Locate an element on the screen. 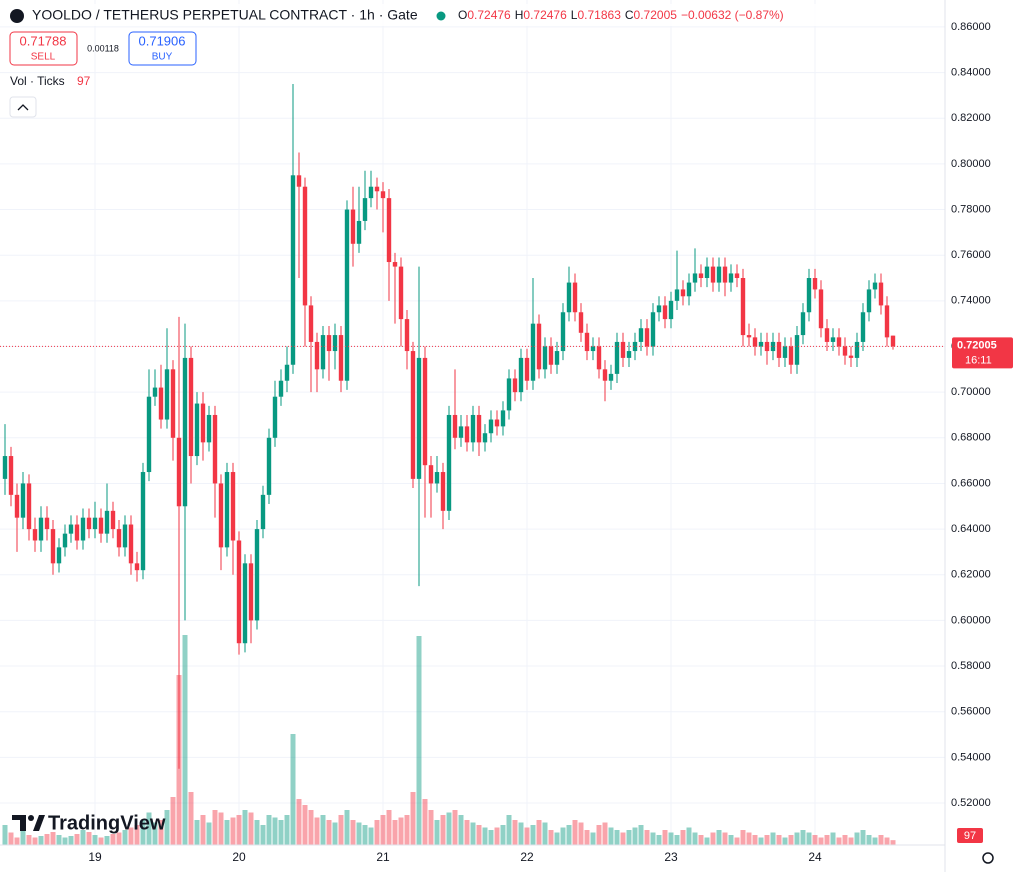 This screenshot has width=1018, height=872. ohlc-value: 0.71863 is located at coordinates (599, 15).